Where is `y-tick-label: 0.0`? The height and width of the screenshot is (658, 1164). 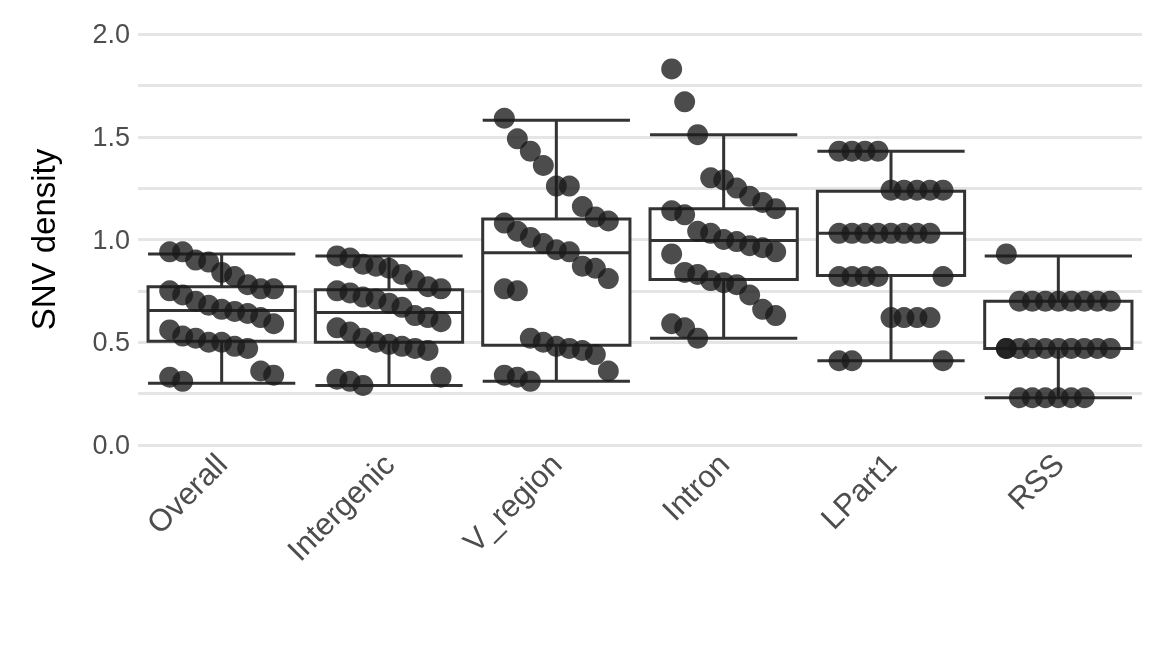
y-tick-label: 0.0 is located at coordinates (111, 445).